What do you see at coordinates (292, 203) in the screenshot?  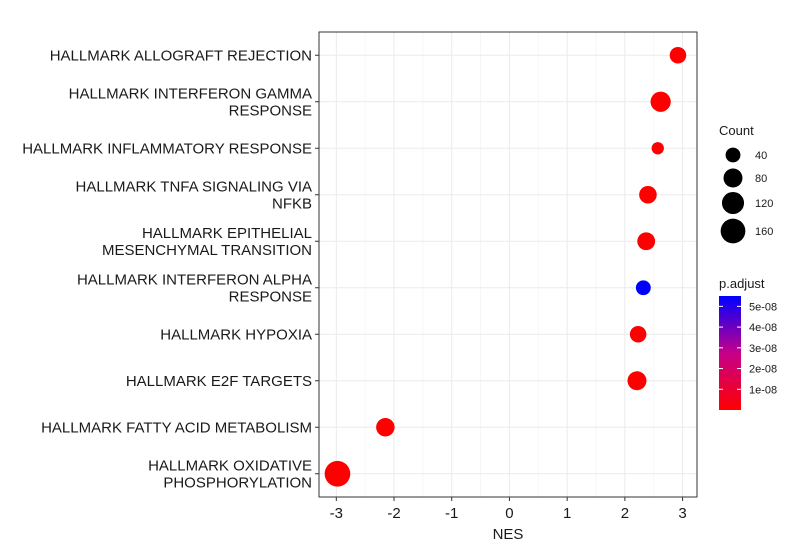 I see `y-tick-label: NFKB` at bounding box center [292, 203].